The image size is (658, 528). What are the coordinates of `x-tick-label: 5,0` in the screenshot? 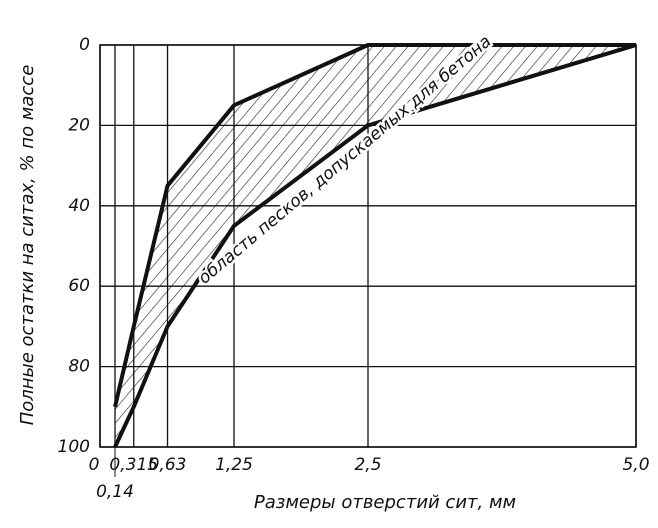 It's located at (635, 465).